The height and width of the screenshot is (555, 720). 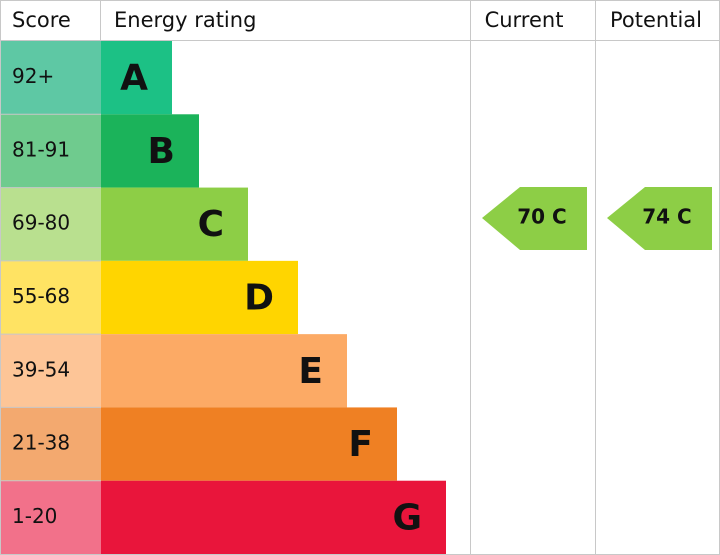 I want to click on header-score: Score, so click(x=41, y=20).